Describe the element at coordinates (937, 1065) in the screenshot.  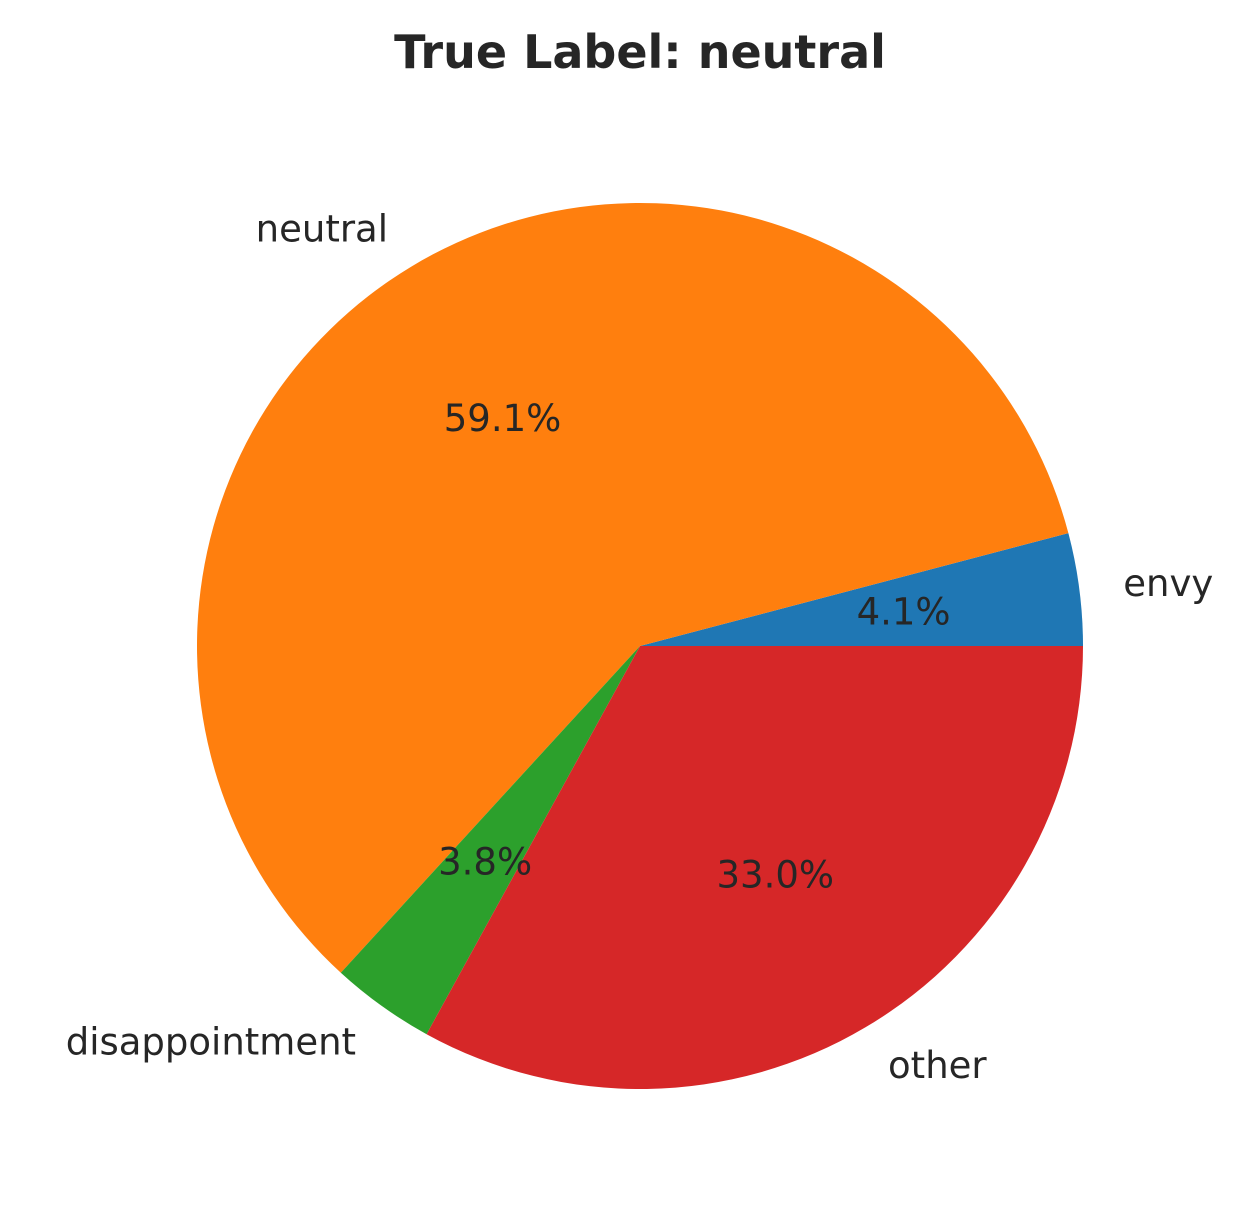
I see `slice-label-other: other` at that location.